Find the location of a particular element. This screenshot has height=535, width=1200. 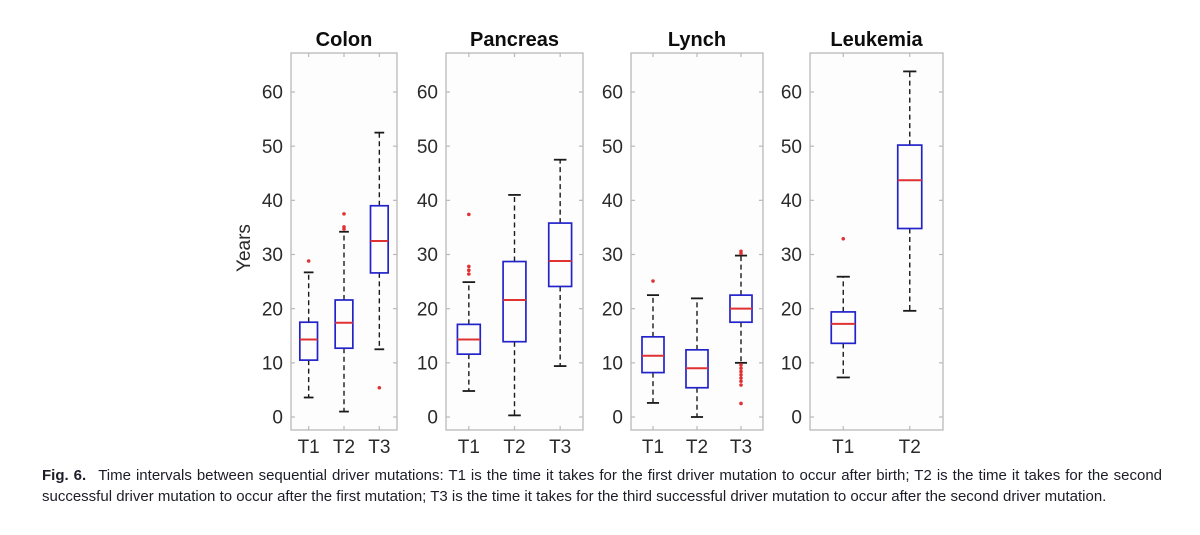

boxplot-colon-t2 is located at coordinates (344, 312).